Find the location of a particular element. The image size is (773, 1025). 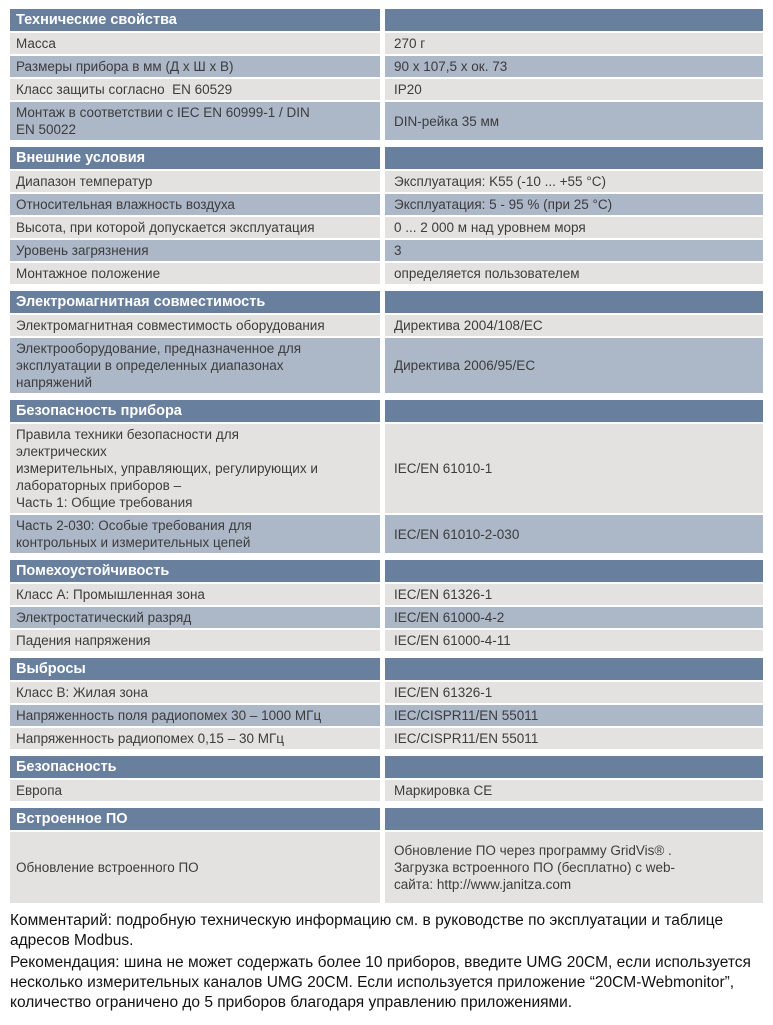

spec-label-cell: Размеры прибора в мм (Д х Ш х В) is located at coordinates (195, 66).